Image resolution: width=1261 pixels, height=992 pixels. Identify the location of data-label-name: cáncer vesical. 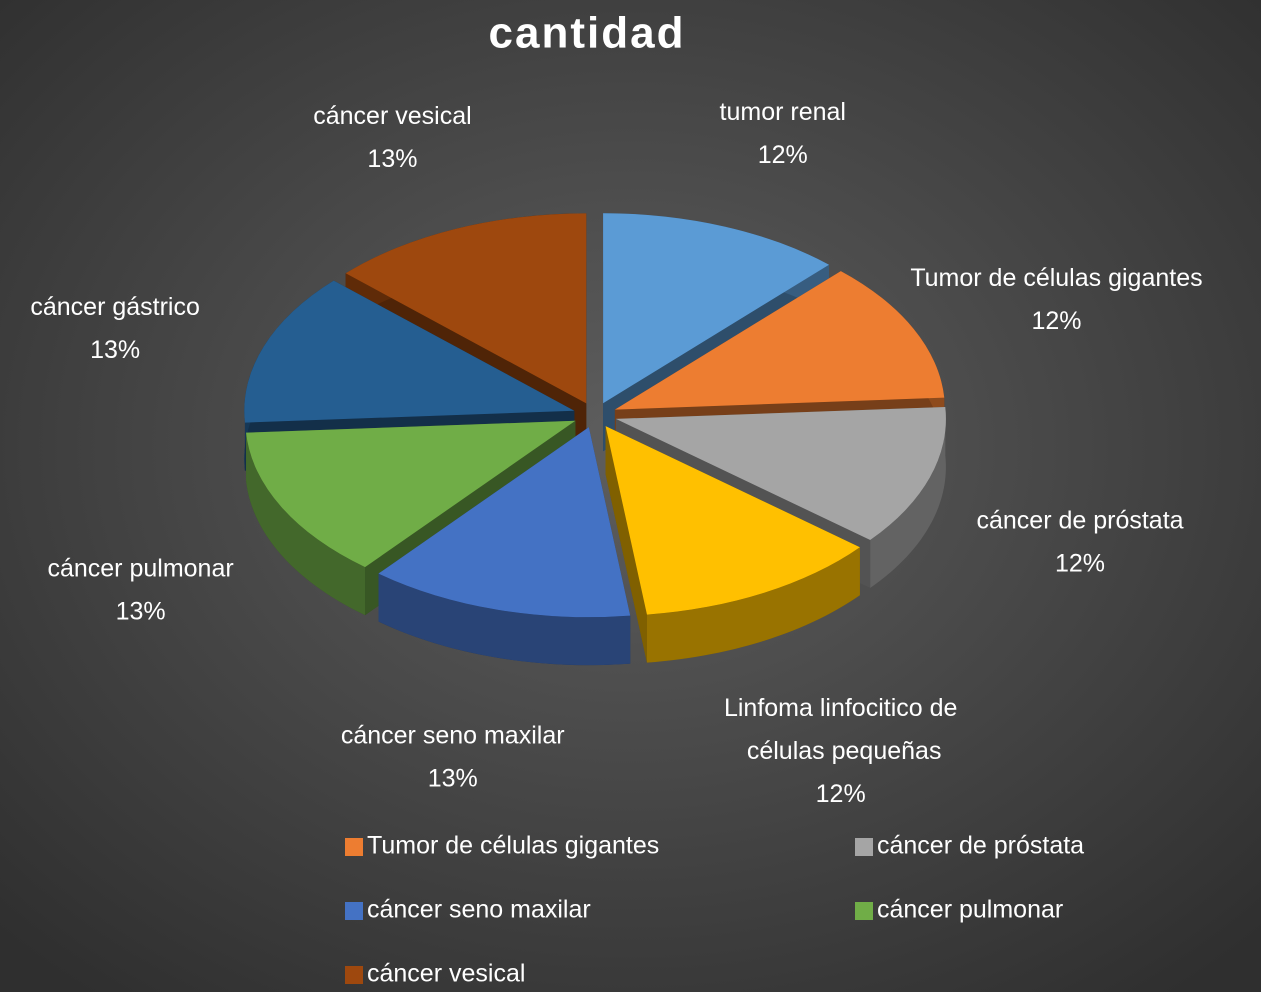
(392, 116).